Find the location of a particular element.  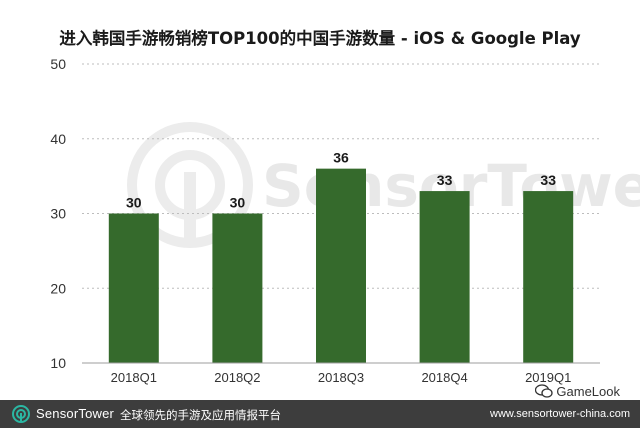

bar-2018Q3 is located at coordinates (341, 265).